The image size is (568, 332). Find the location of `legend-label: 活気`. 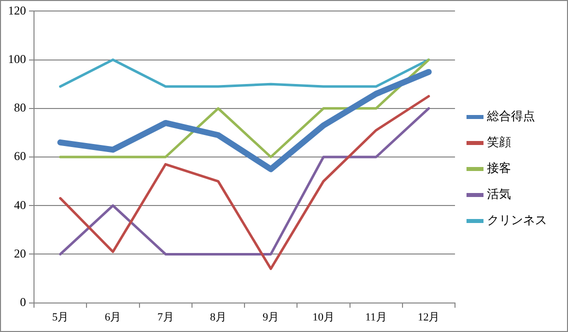

legend-label: 活気 is located at coordinates (499, 194).